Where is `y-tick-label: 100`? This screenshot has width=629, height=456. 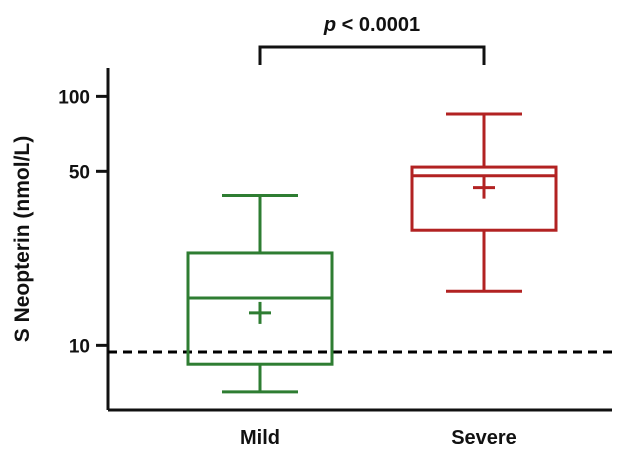 y-tick-label: 100 is located at coordinates (74, 97).